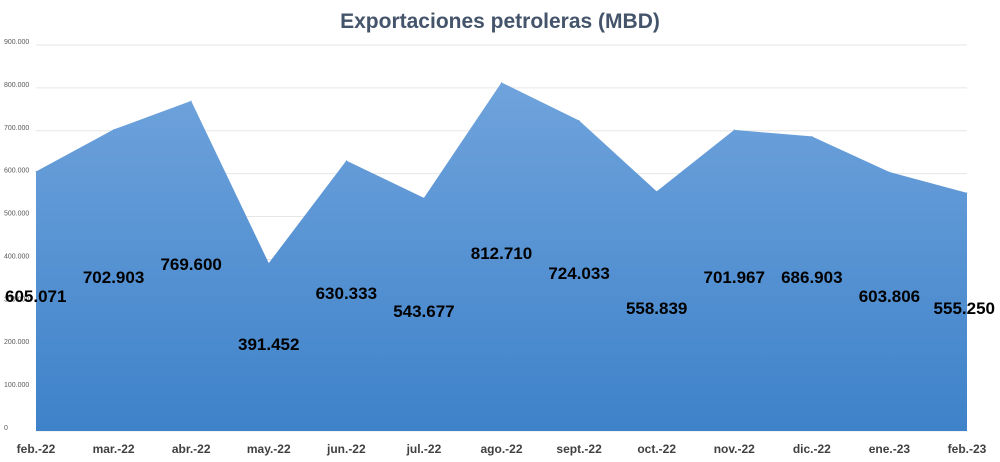 Image resolution: width=1000 pixels, height=462 pixels. What do you see at coordinates (890, 449) in the screenshot?
I see `x-tick-label: ene.-23` at bounding box center [890, 449].